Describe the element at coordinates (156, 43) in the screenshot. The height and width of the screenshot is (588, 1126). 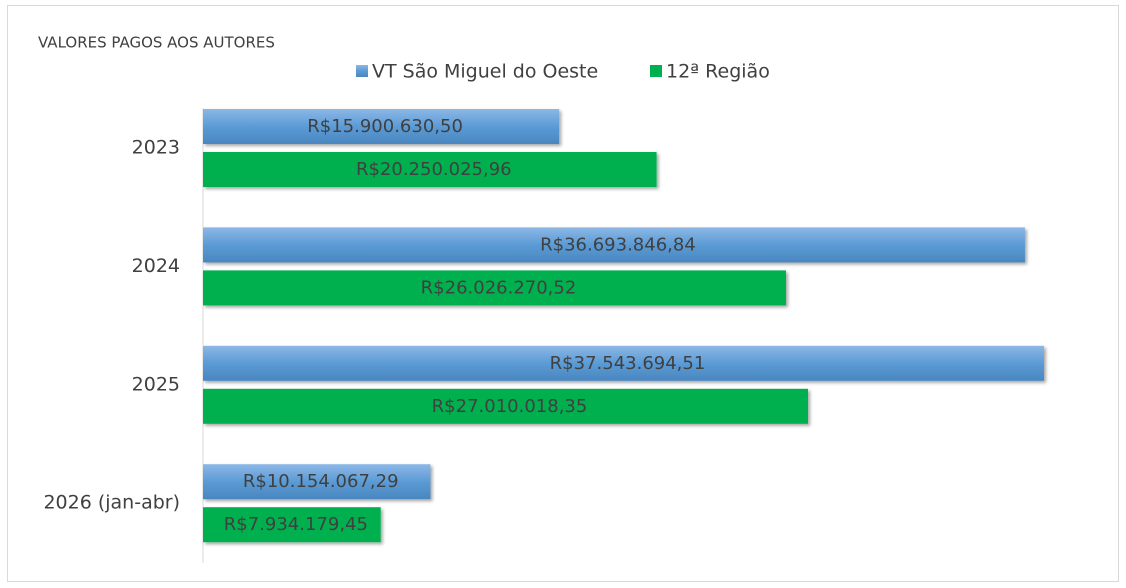
I see `chart-title: VALORES PAGOS AOS AUTORES` at that location.